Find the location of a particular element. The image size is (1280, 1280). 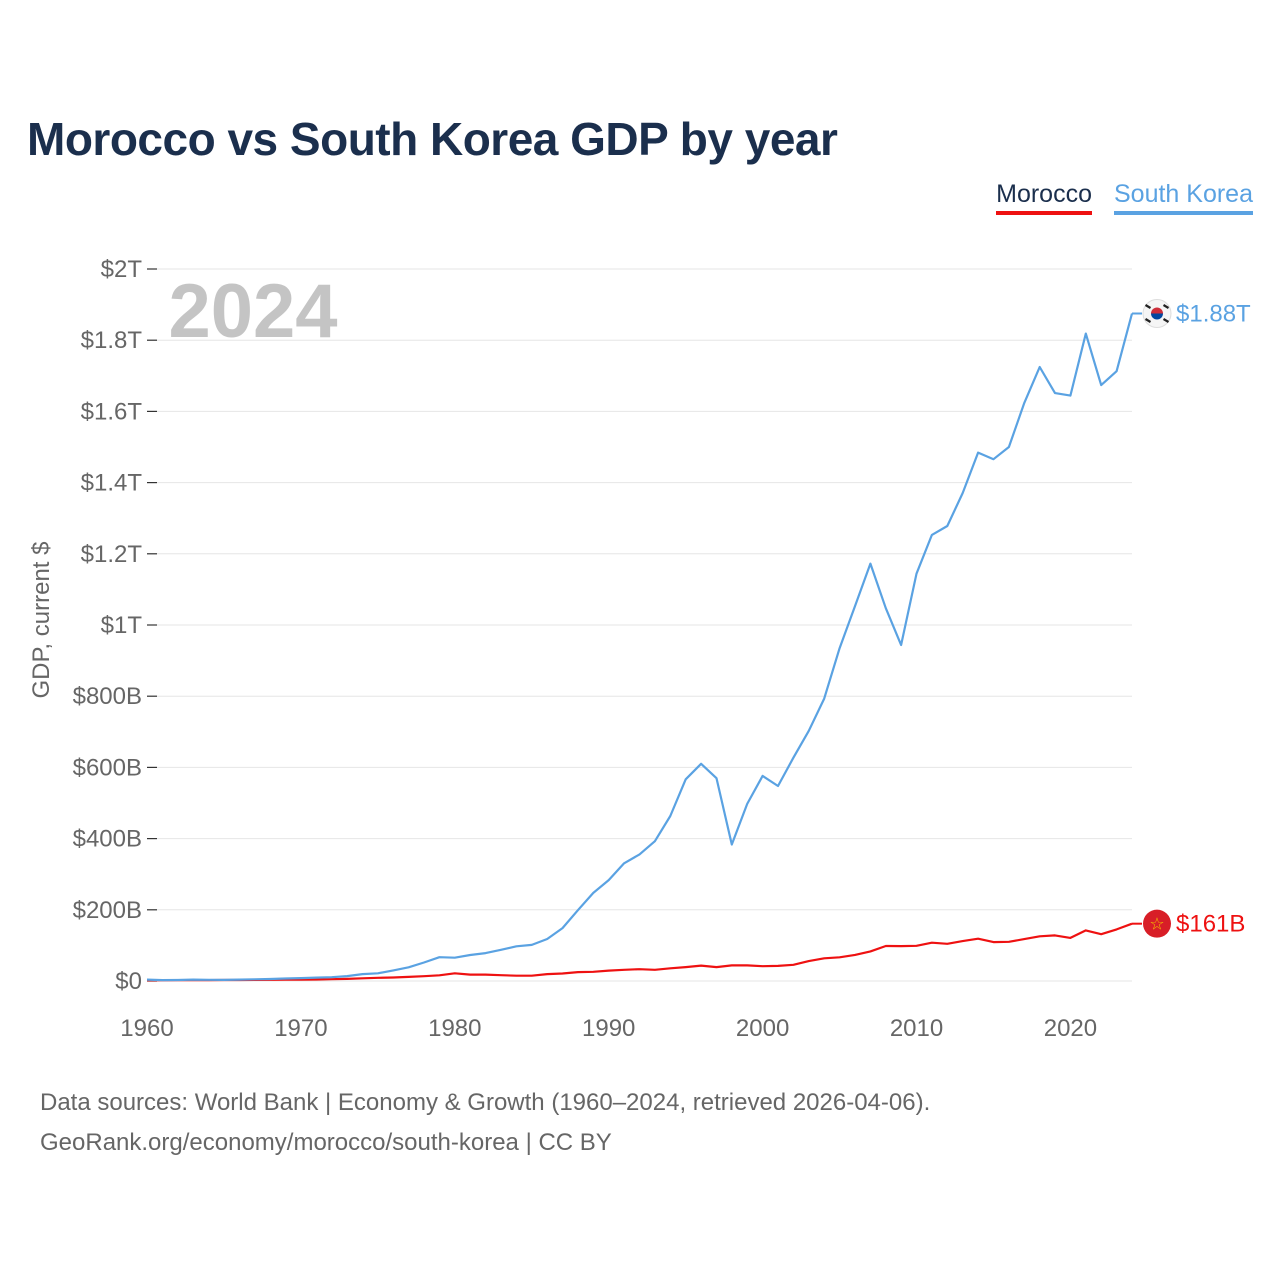

y-tick-label: $1.2T is located at coordinates (112, 554).